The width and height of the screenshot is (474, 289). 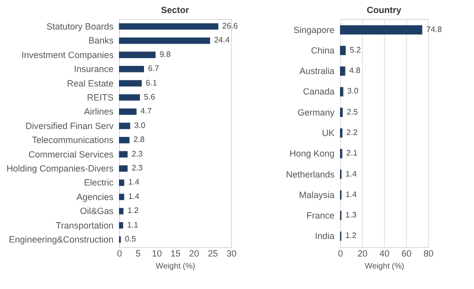 What do you see at coordinates (328, 133) in the screenshot?
I see `y-tick-label: UK` at bounding box center [328, 133].